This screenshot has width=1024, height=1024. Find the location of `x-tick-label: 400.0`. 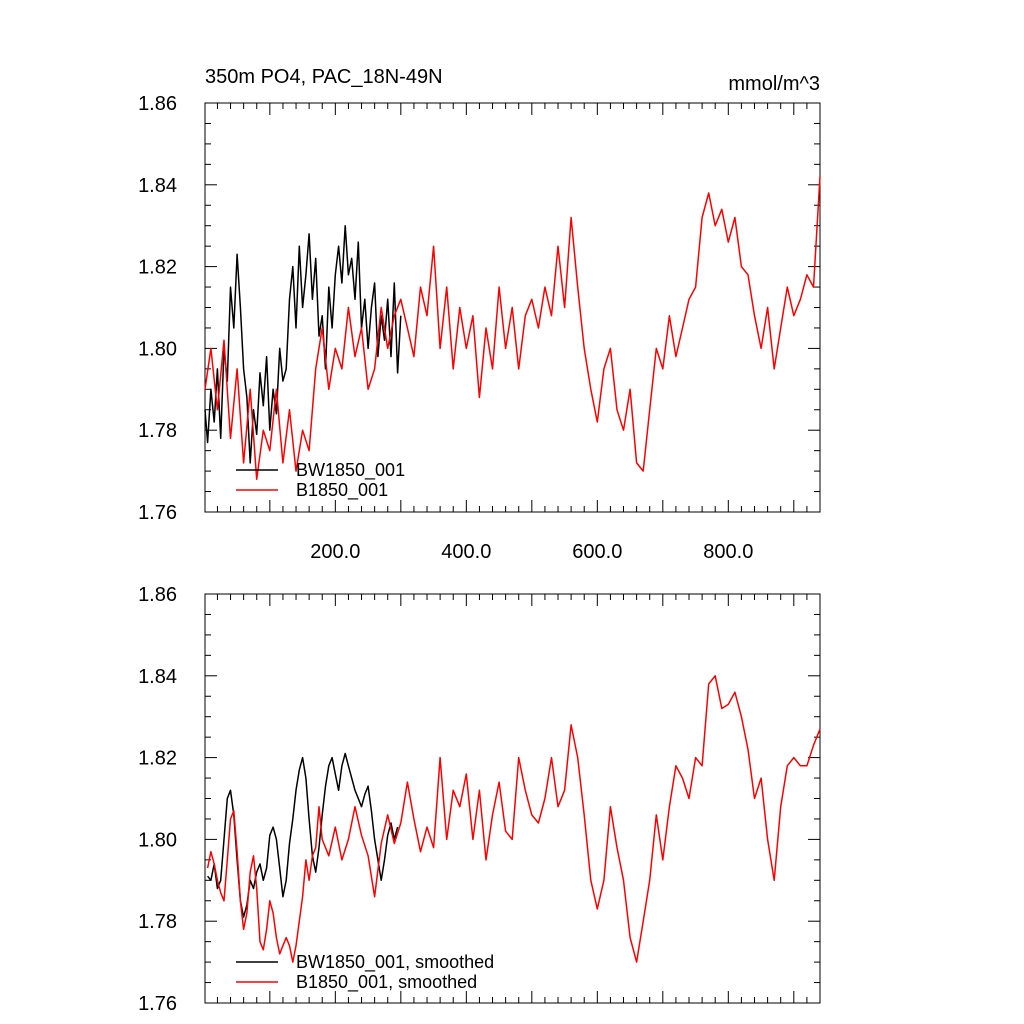

x-tick-label: 400.0 is located at coordinates (466, 552).